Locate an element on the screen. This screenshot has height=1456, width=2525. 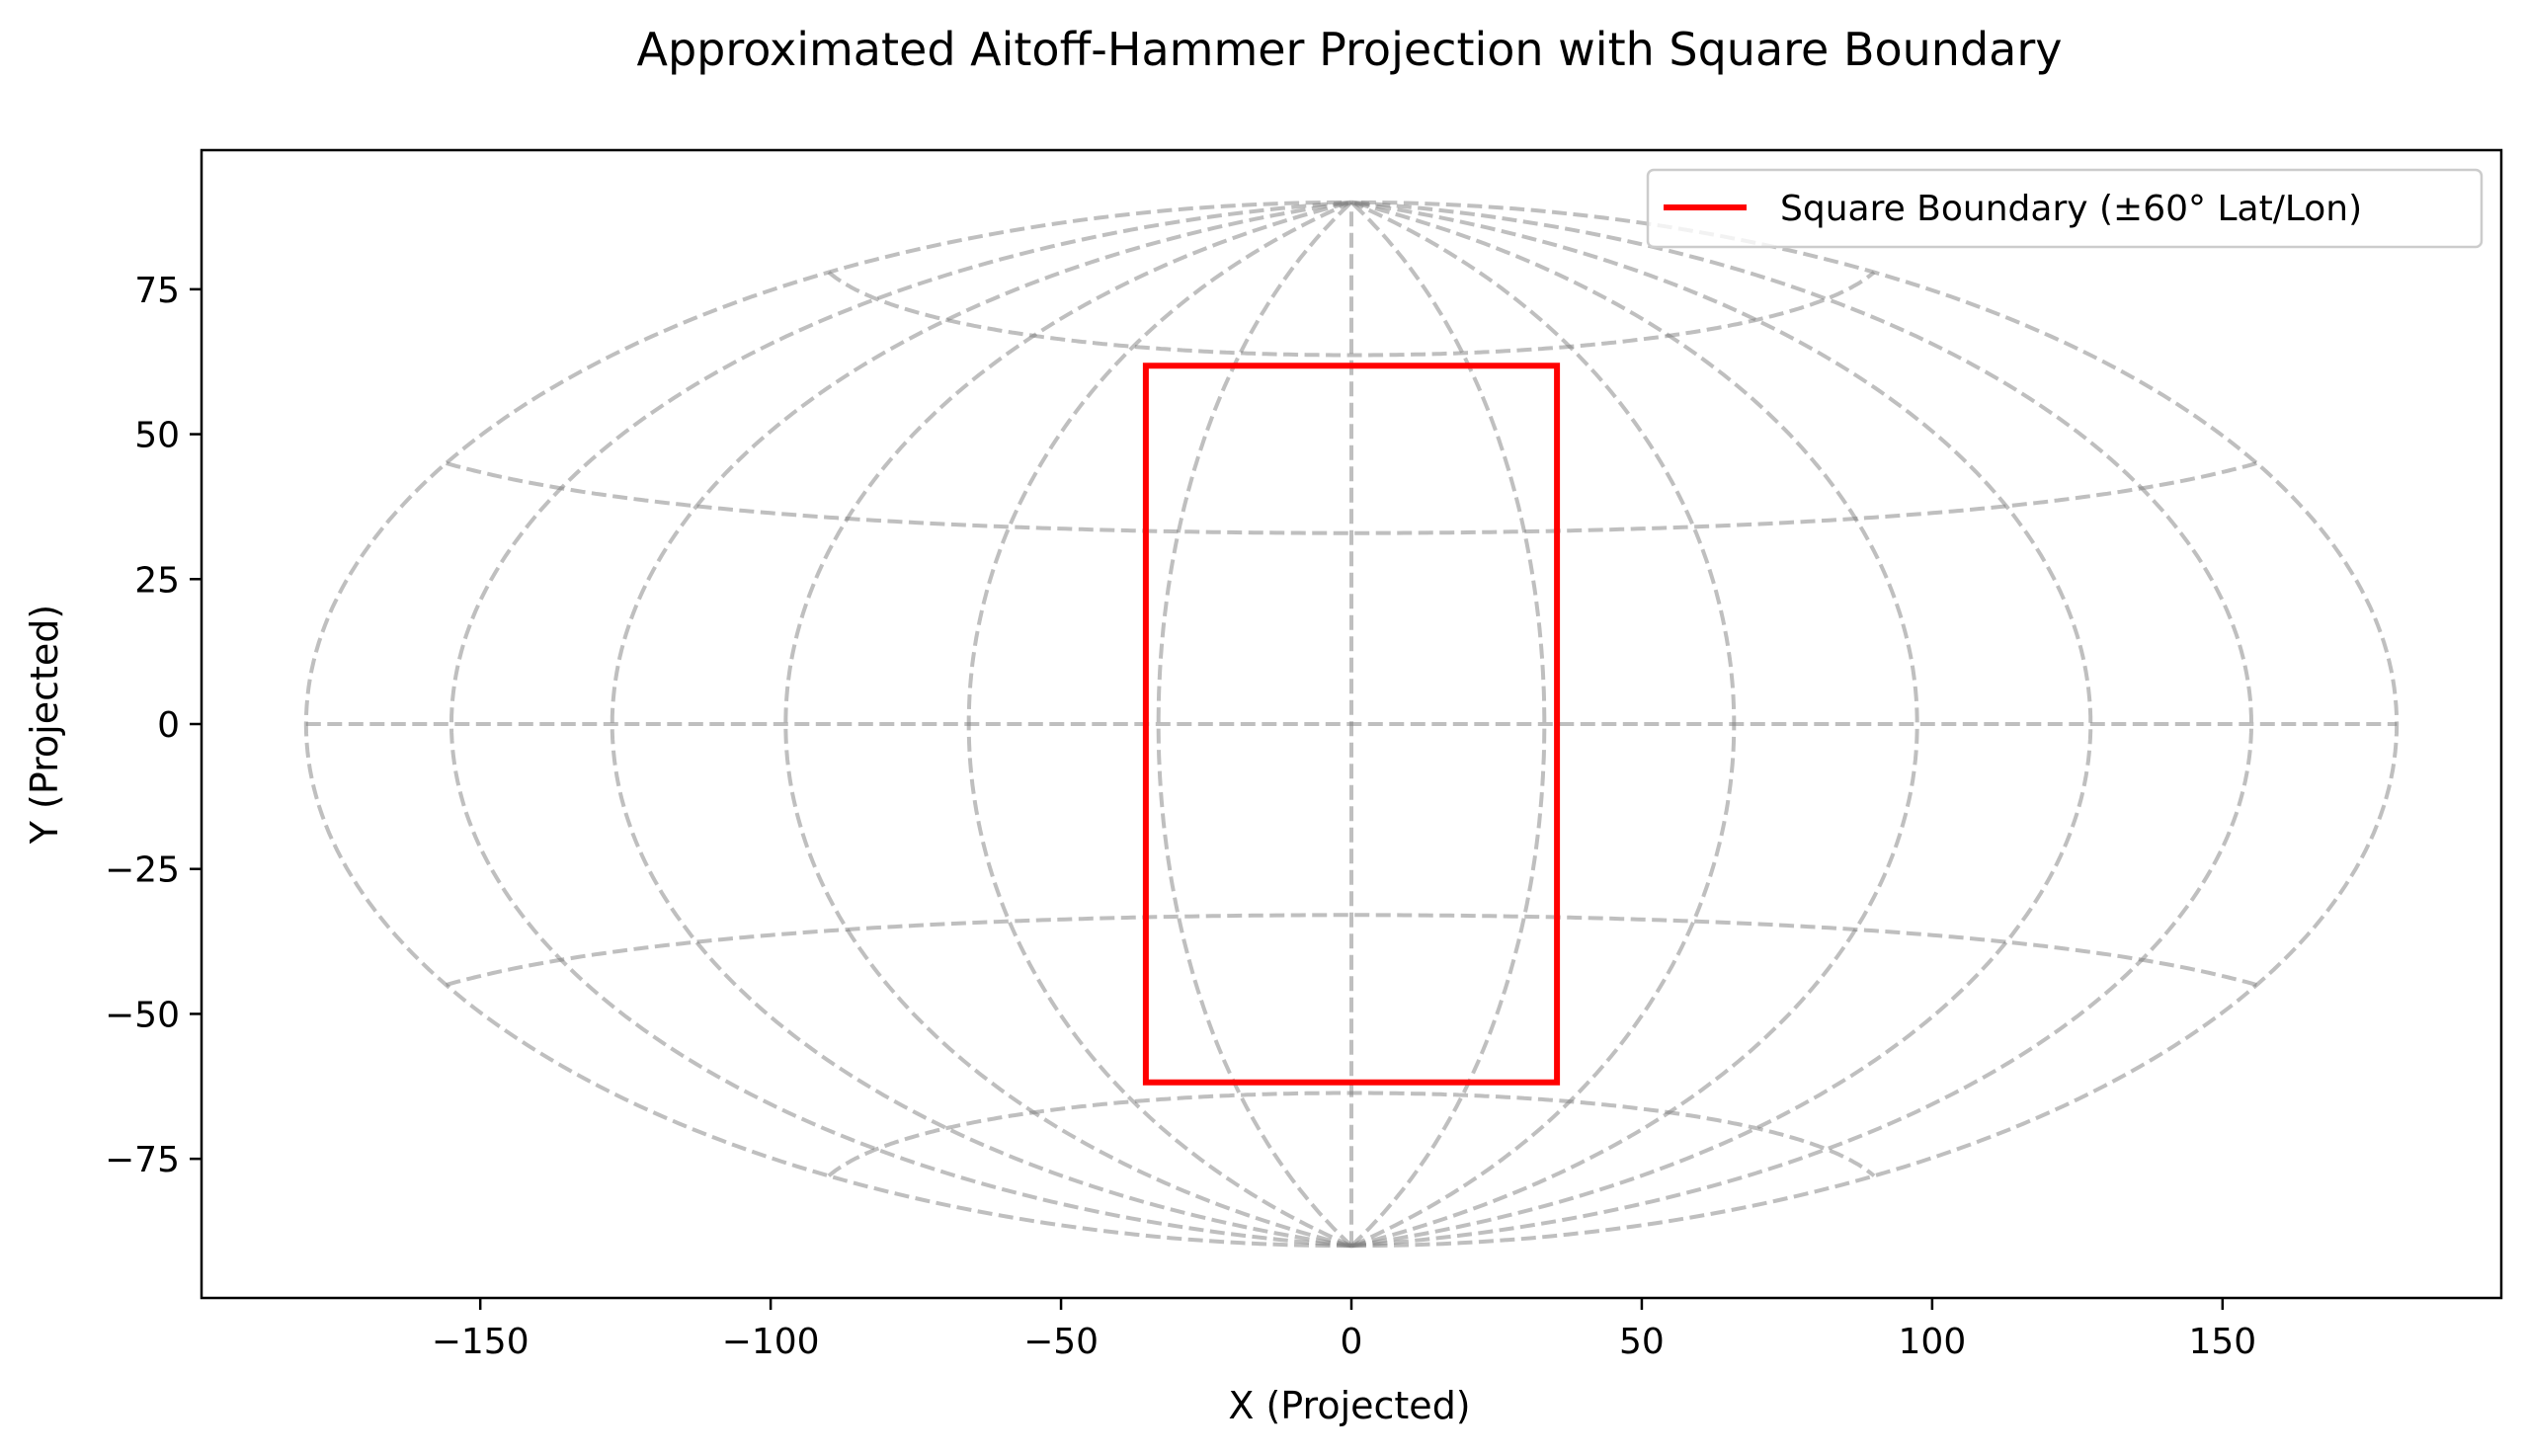
y-tick-label: 75 is located at coordinates (157, 291).